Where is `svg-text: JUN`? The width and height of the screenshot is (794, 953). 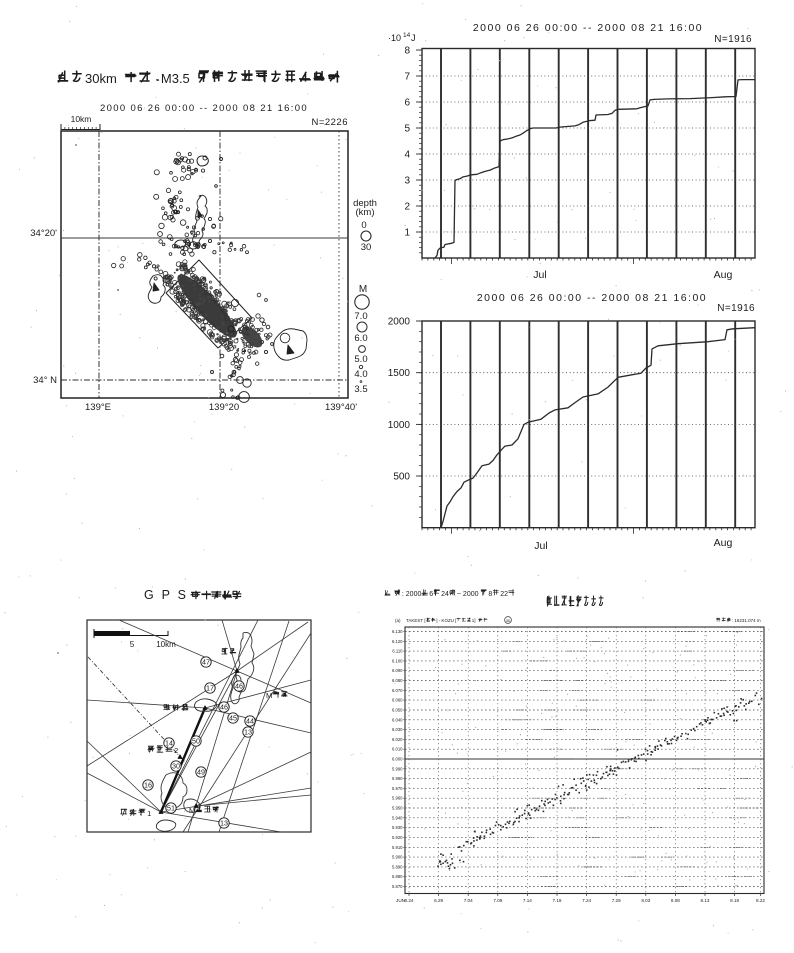 svg-text: JUN is located at coordinates (400, 900).